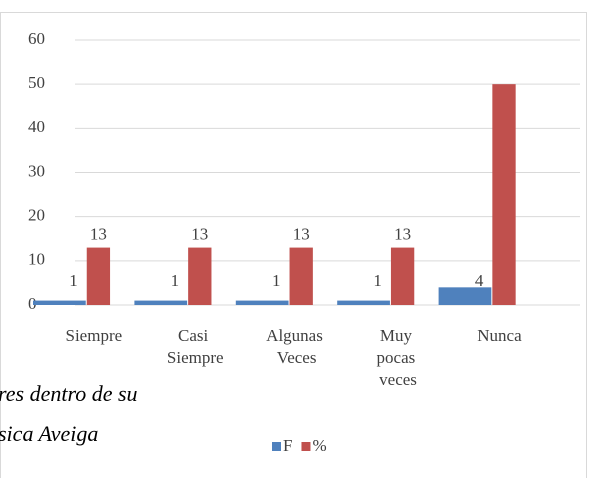 This screenshot has height=478, width=599. What do you see at coordinates (296, 346) in the screenshot?
I see `x-tick-label: Algunas Veces` at bounding box center [296, 346].